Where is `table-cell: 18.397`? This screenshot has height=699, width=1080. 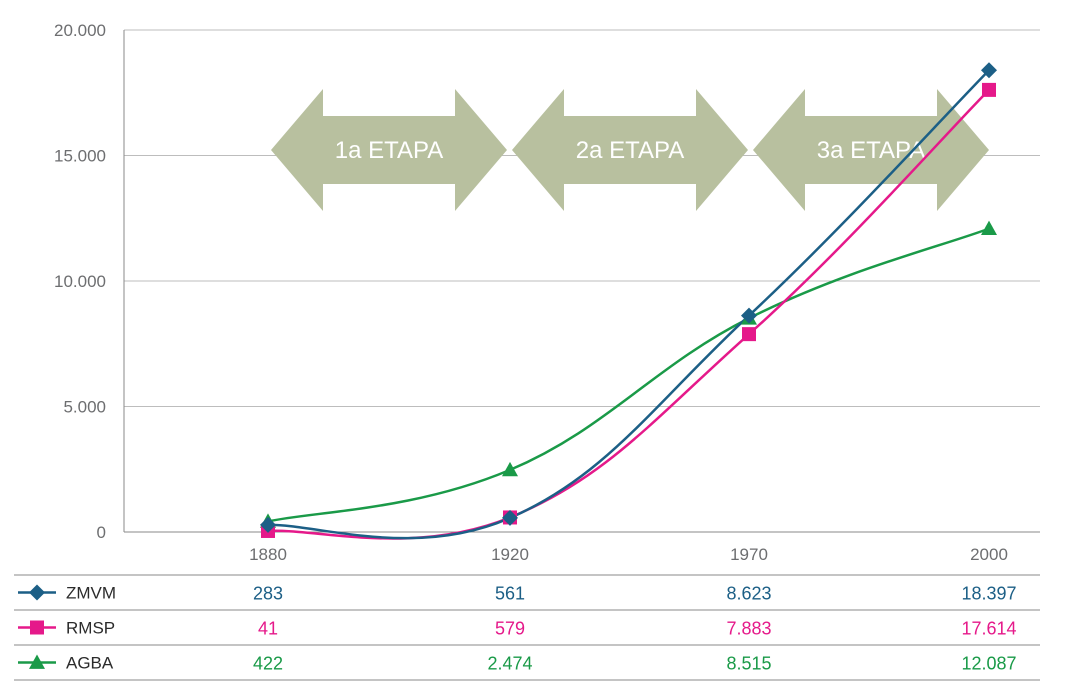
table-cell: 18.397 is located at coordinates (988, 594).